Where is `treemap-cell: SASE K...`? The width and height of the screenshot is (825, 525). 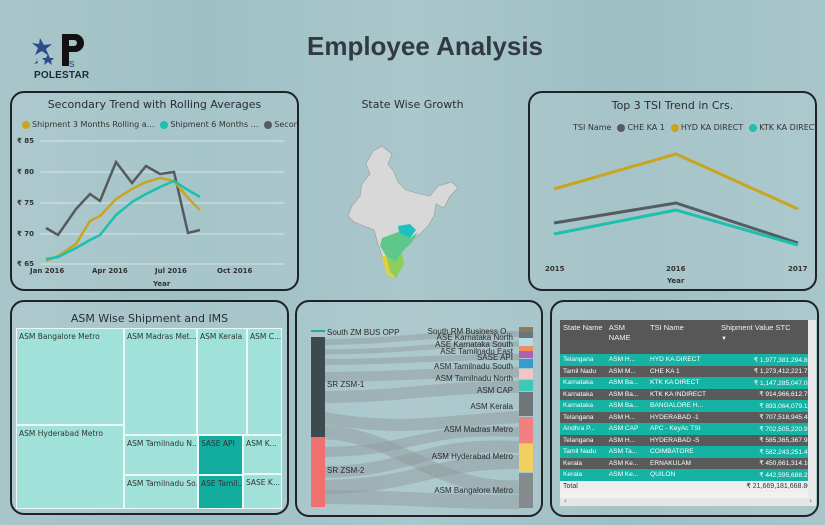
treemap-cell: SASE K... is located at coordinates (262, 491).